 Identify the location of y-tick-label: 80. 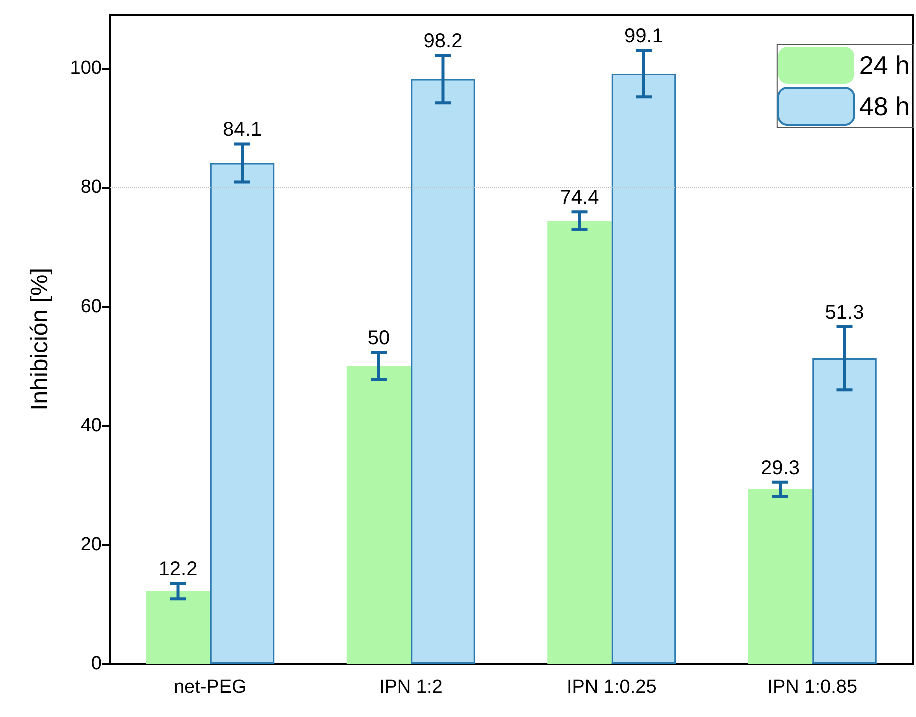
(91, 187).